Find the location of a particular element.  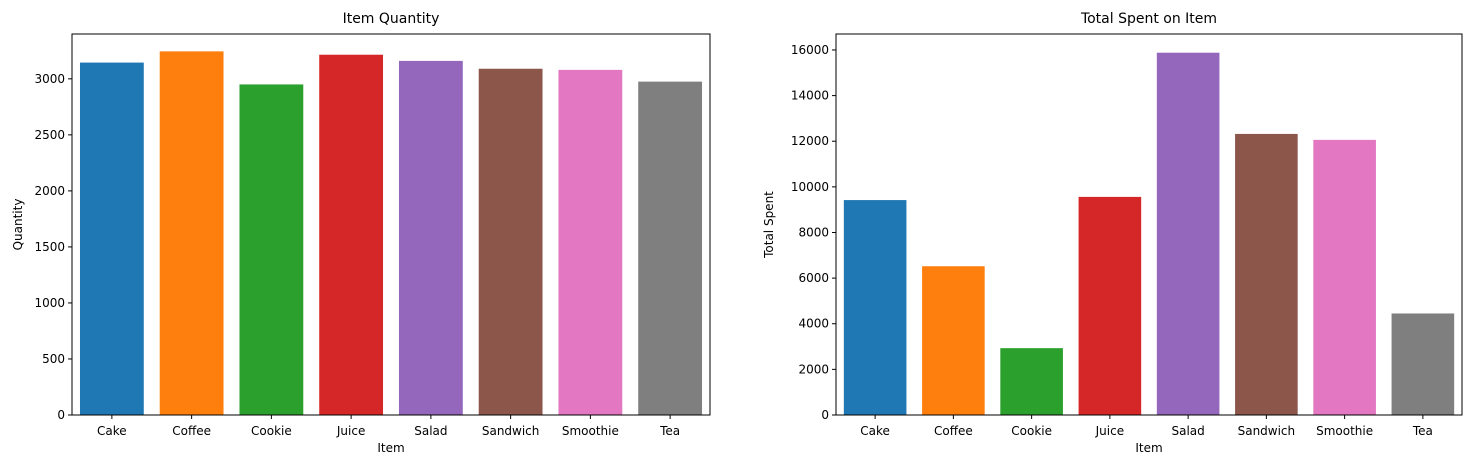

chart-title: Item Quantity is located at coordinates (391, 19).